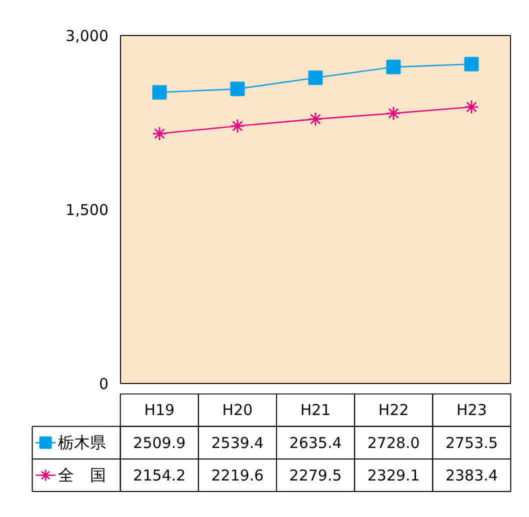 The image size is (529, 517). What do you see at coordinates (393, 475) in the screenshot?
I see `data-label: 2329.1` at bounding box center [393, 475].